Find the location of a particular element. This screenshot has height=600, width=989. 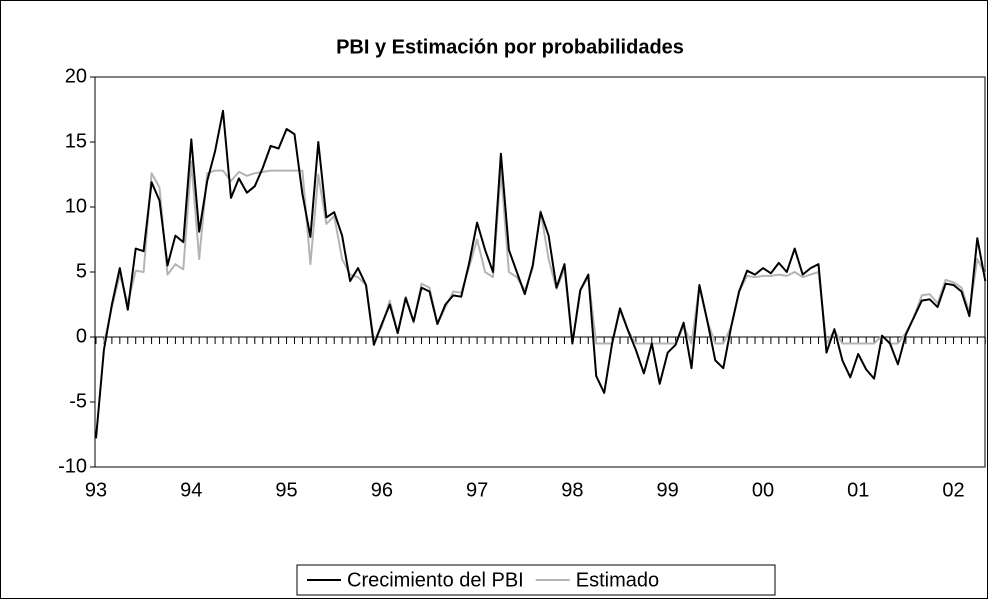

x-tick-label: 96 is located at coordinates (382, 490).